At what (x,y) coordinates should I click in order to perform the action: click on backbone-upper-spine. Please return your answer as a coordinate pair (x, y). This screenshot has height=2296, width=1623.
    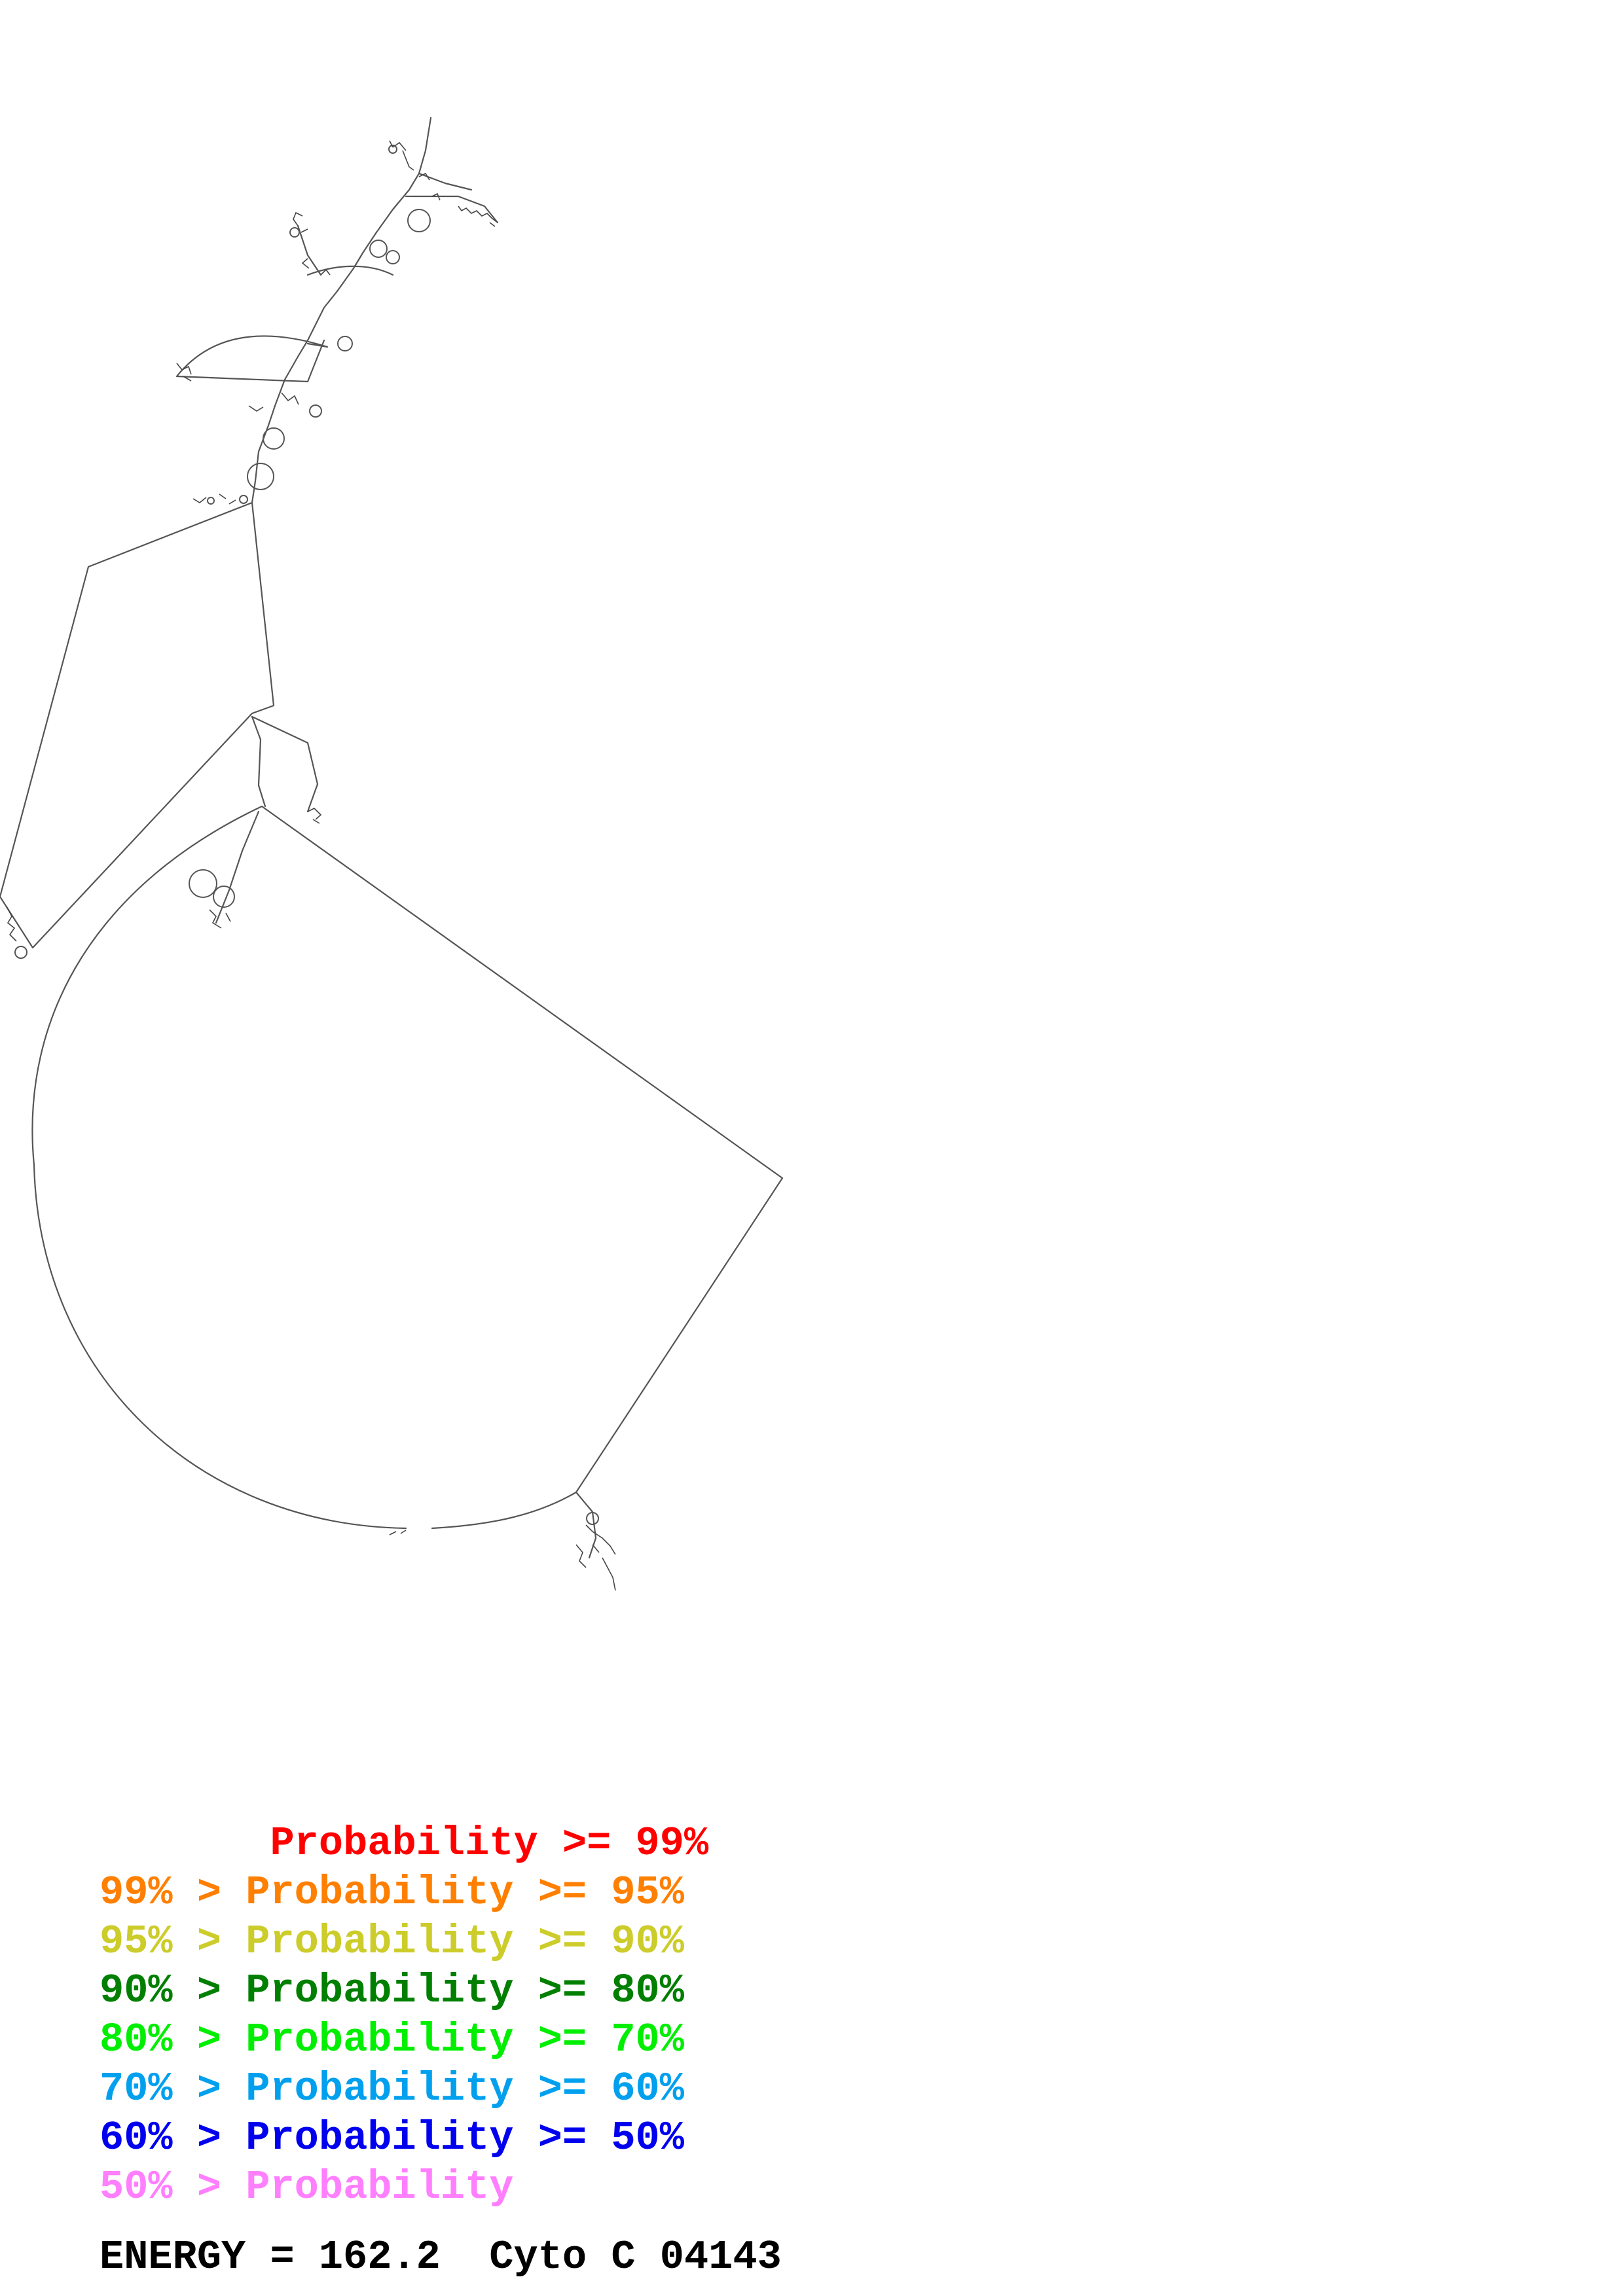
    Looking at the image, I should click on (341, 310).